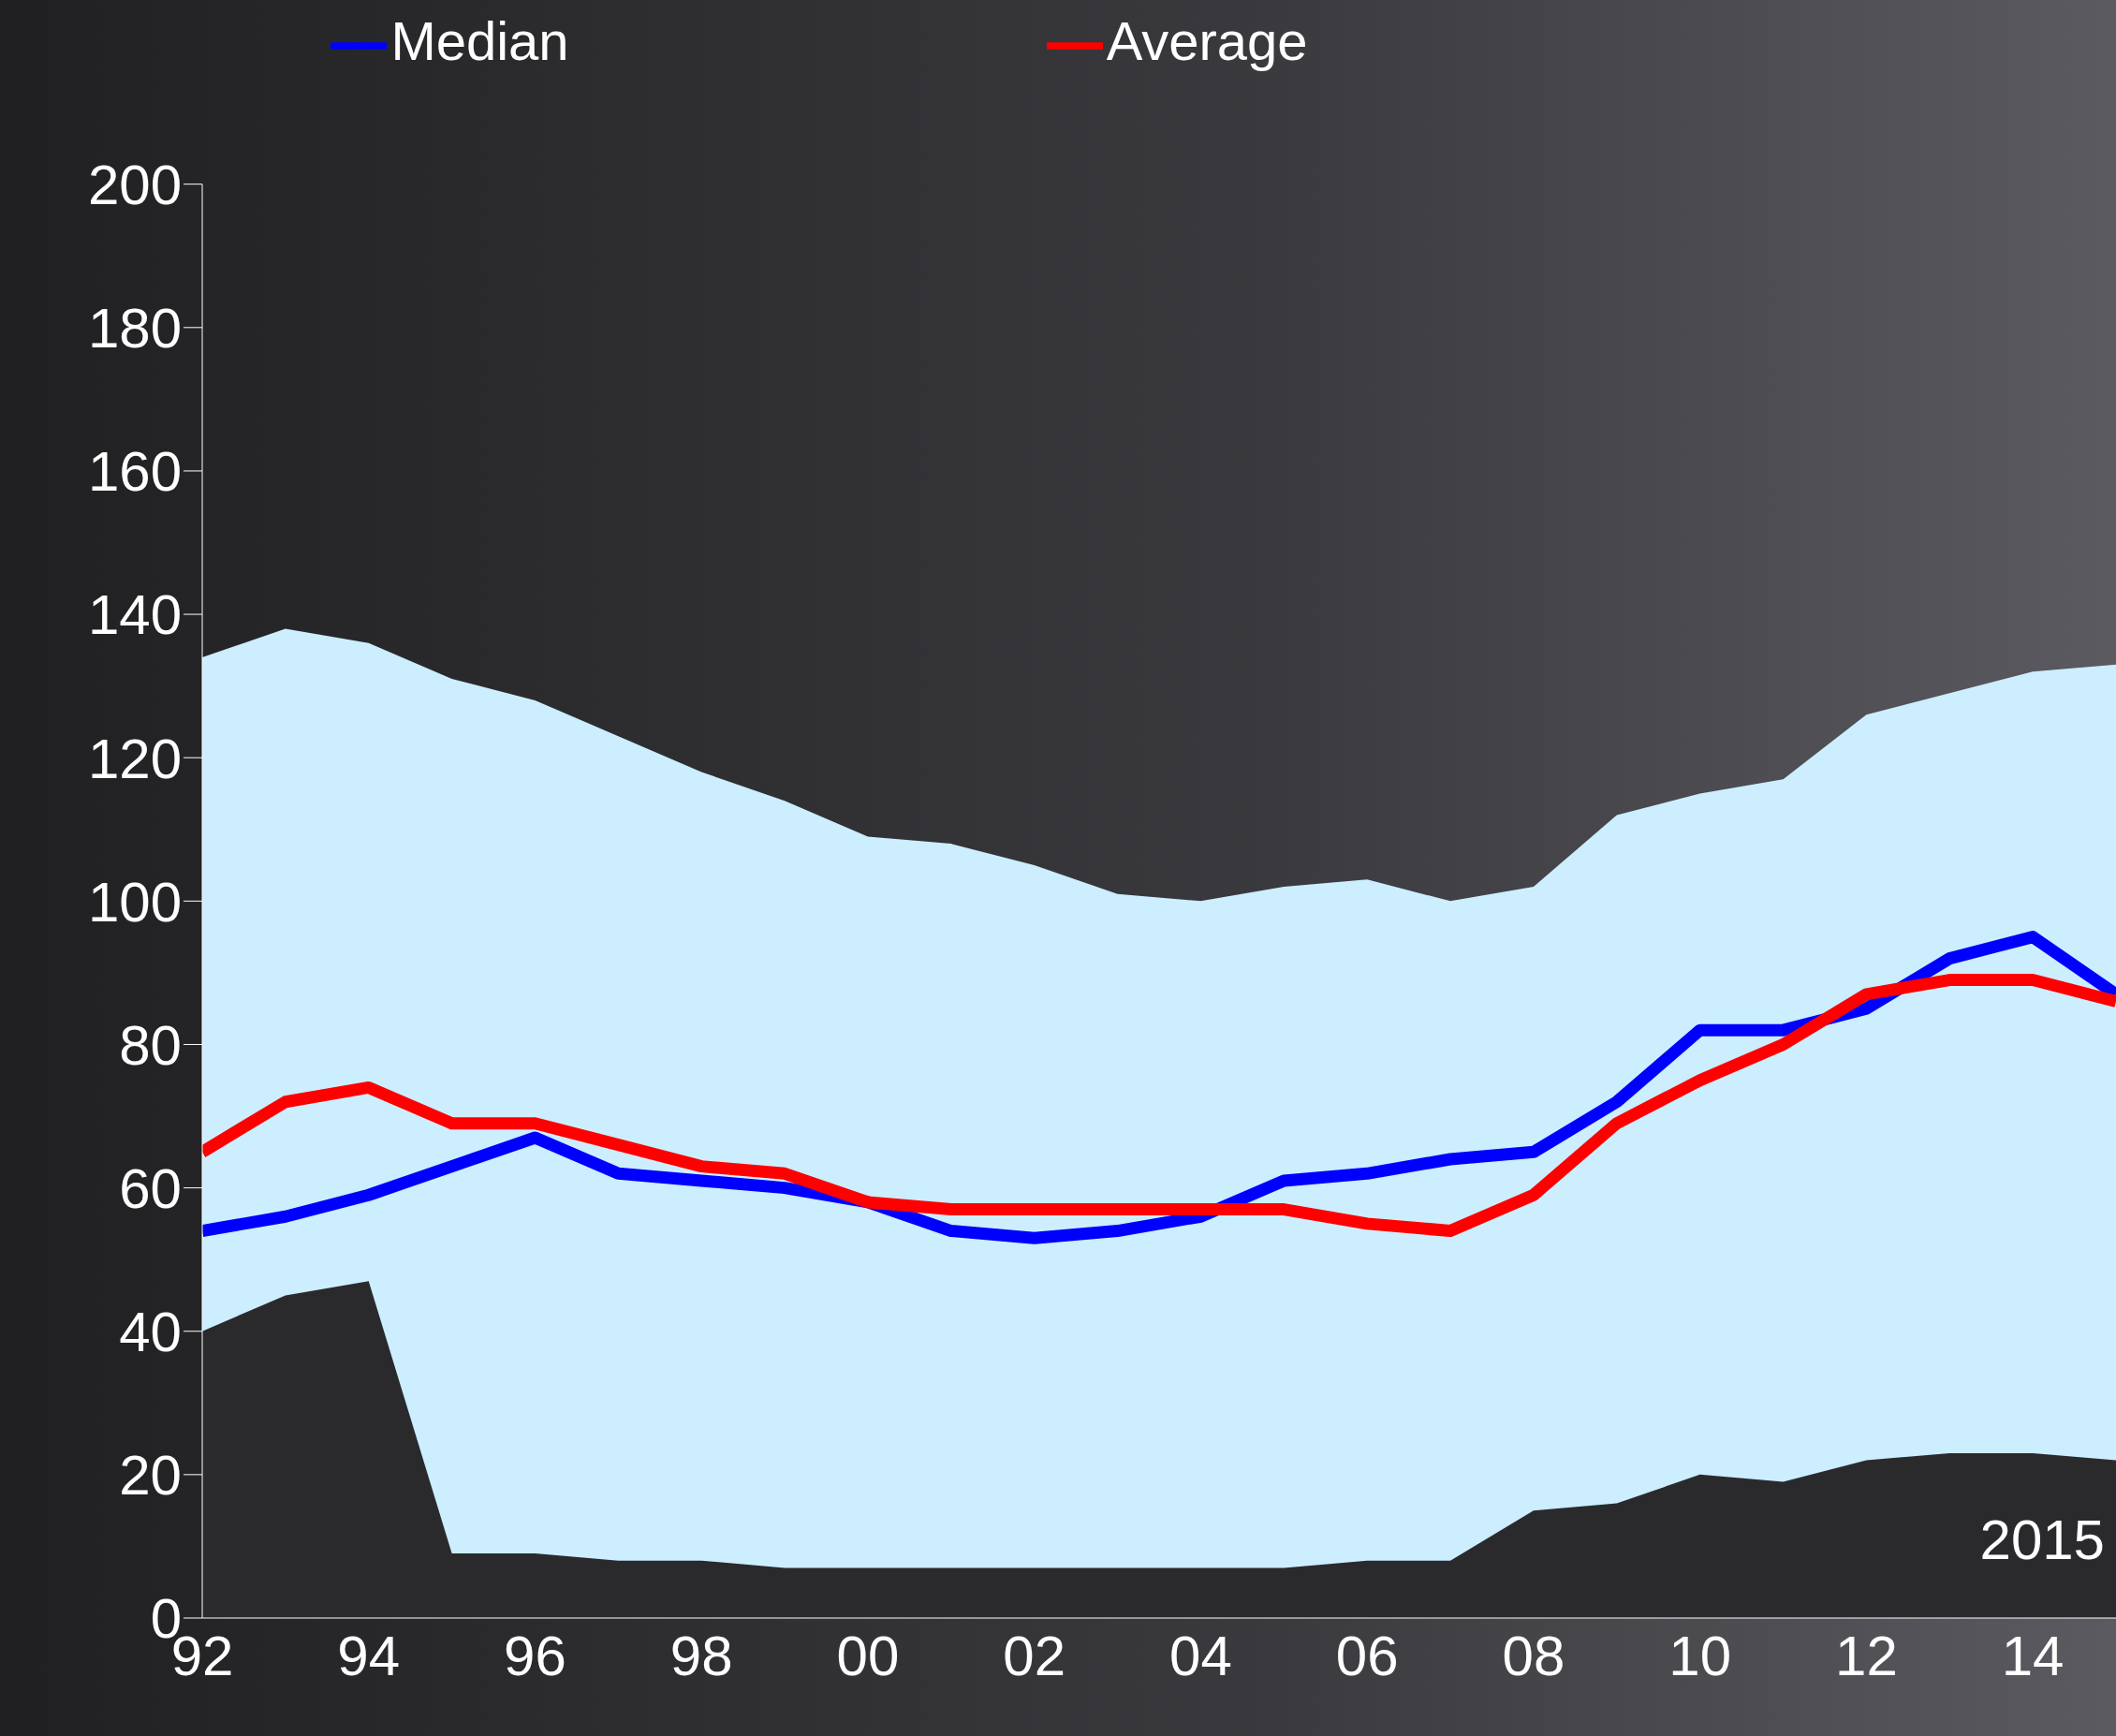 This screenshot has height=1736, width=2116. Describe the element at coordinates (150, 1188) in the screenshot. I see `y-tick-label: 60` at that location.